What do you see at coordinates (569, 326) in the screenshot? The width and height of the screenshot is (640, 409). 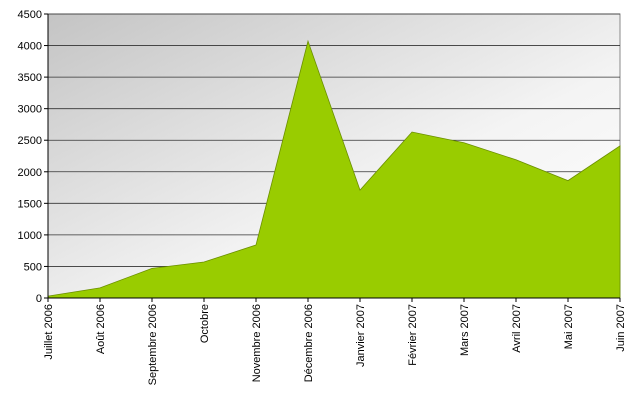 I see `x-tick-label: Mai 2007` at bounding box center [569, 326].